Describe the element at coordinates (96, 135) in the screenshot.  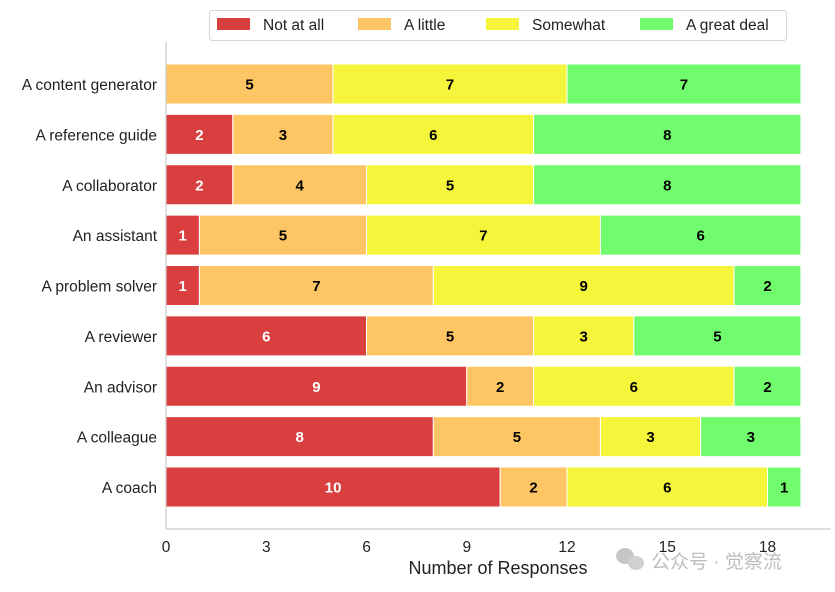
I see `y-tick-label: A reference guide` at that location.